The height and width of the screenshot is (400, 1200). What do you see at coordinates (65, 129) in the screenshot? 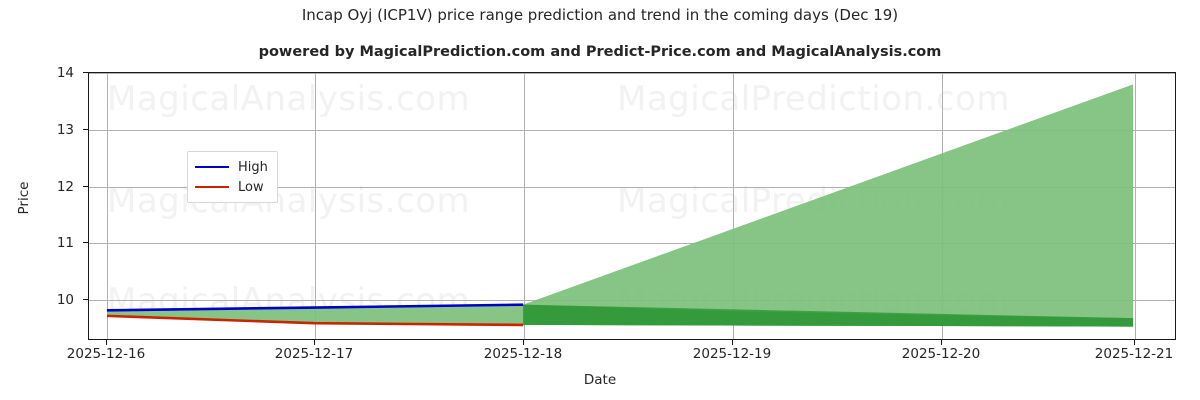
I see `y-tick-label: 13` at bounding box center [65, 129].